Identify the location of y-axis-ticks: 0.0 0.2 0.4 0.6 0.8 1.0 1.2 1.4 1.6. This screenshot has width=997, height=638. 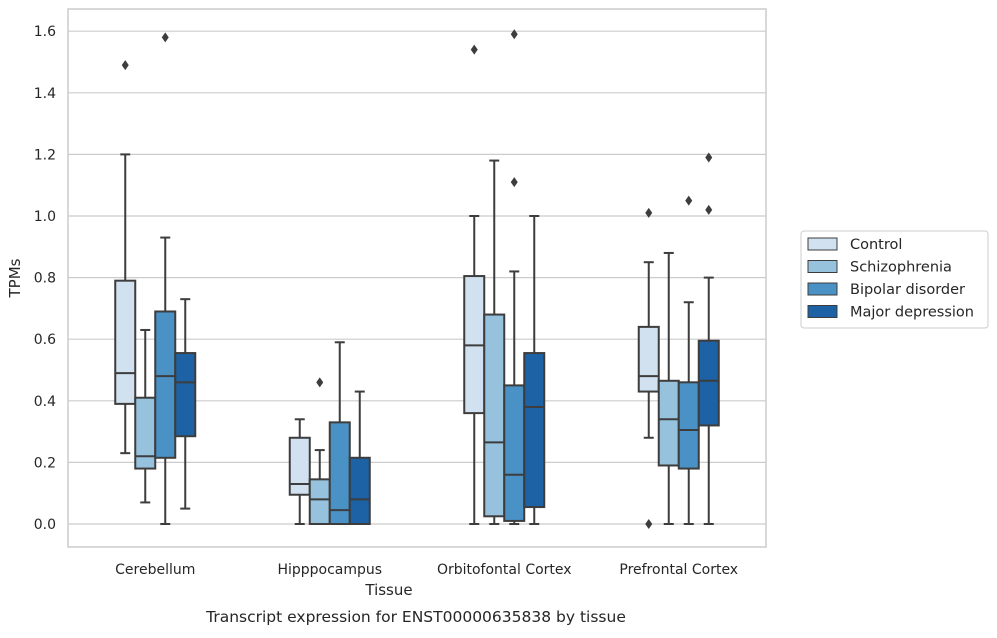
(45, 278).